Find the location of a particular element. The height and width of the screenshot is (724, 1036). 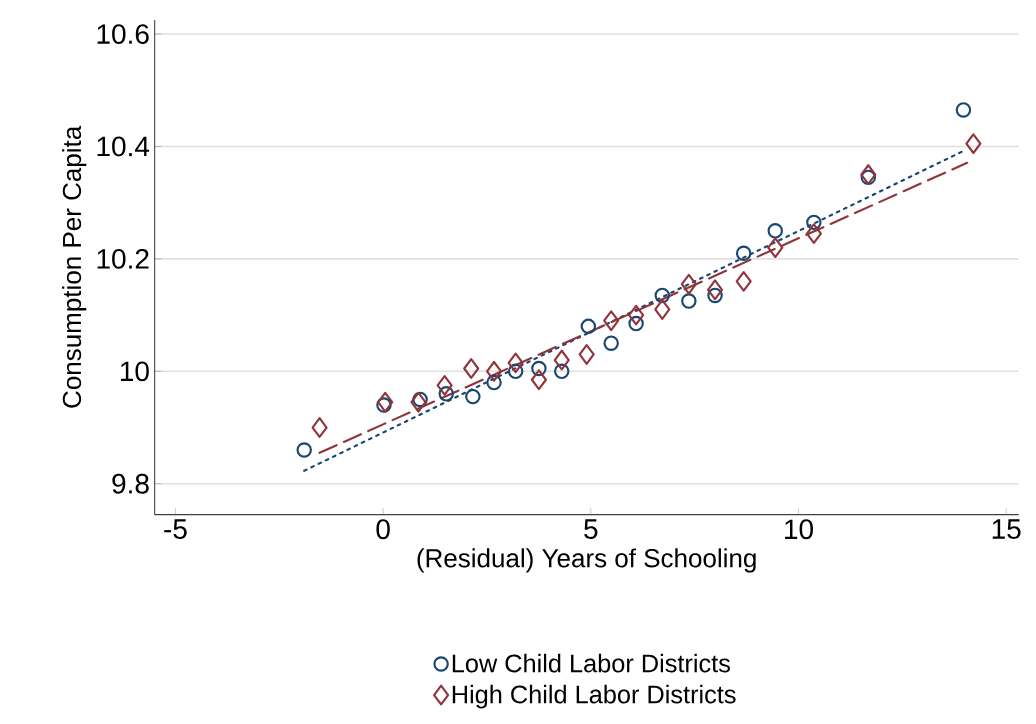

x-tick-label: 15 is located at coordinates (1006, 529).